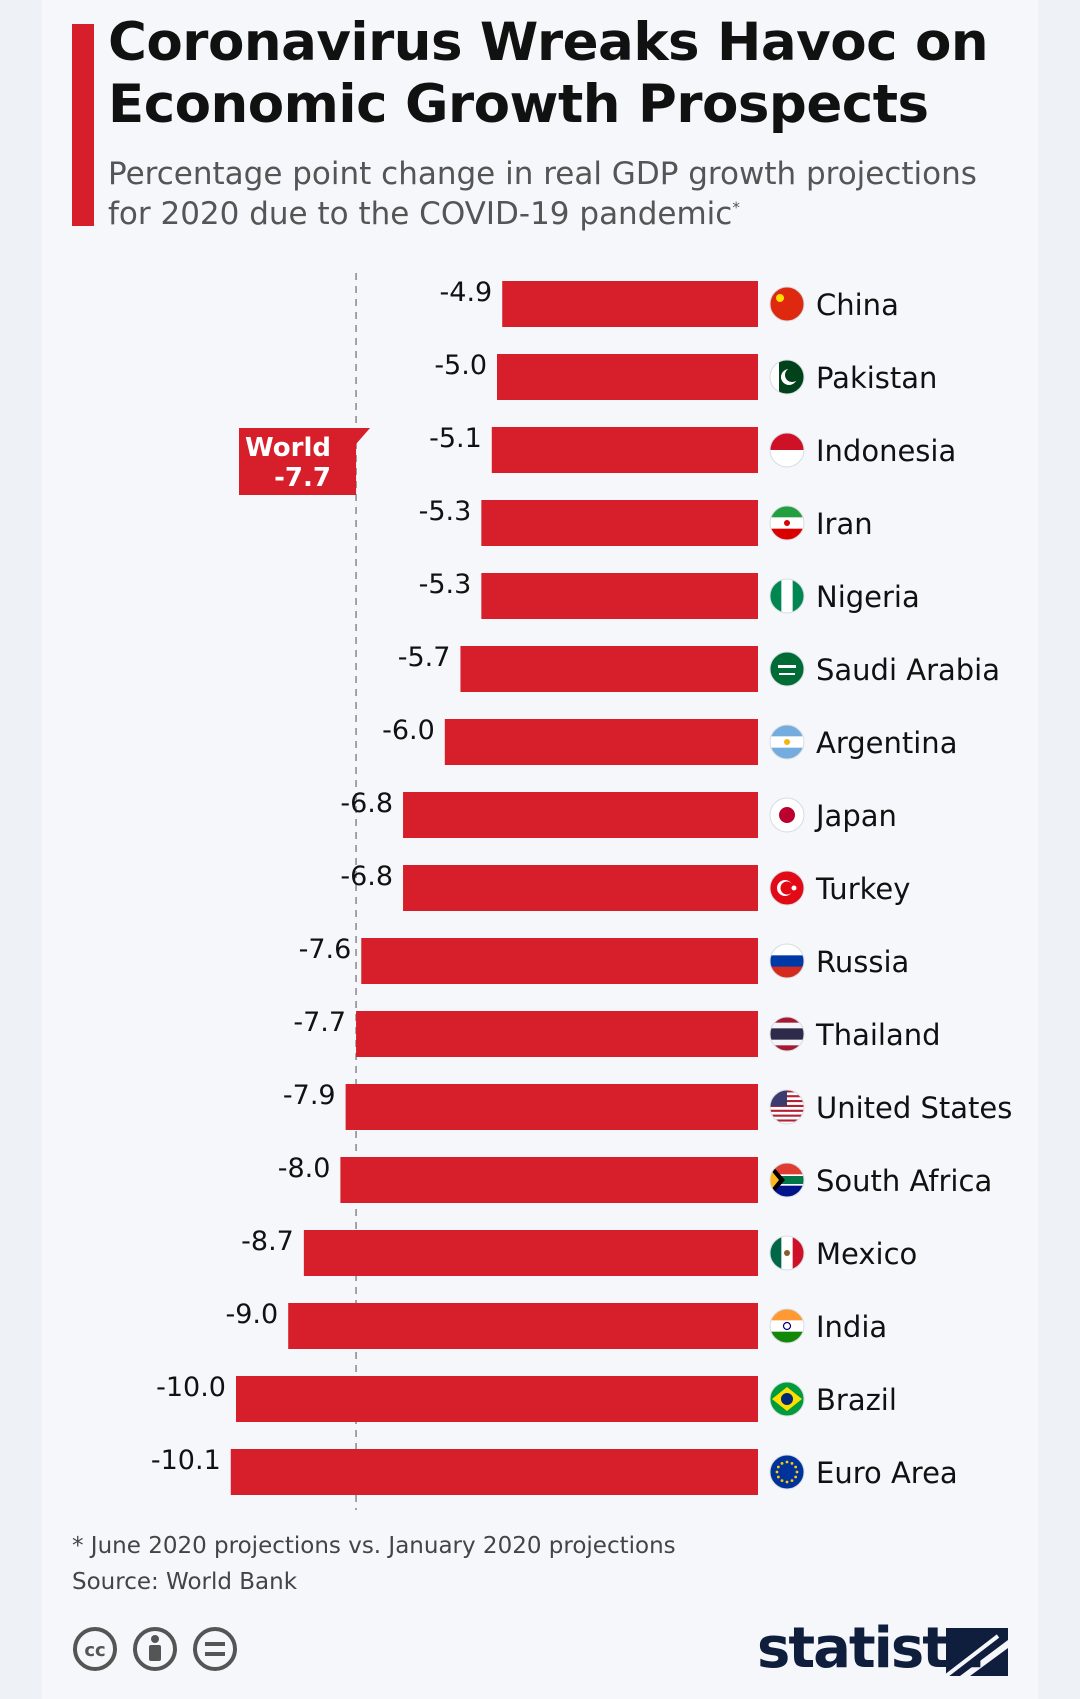  Describe the element at coordinates (977, 1652) in the screenshot. I see `statista-logo-mark-icon` at that location.